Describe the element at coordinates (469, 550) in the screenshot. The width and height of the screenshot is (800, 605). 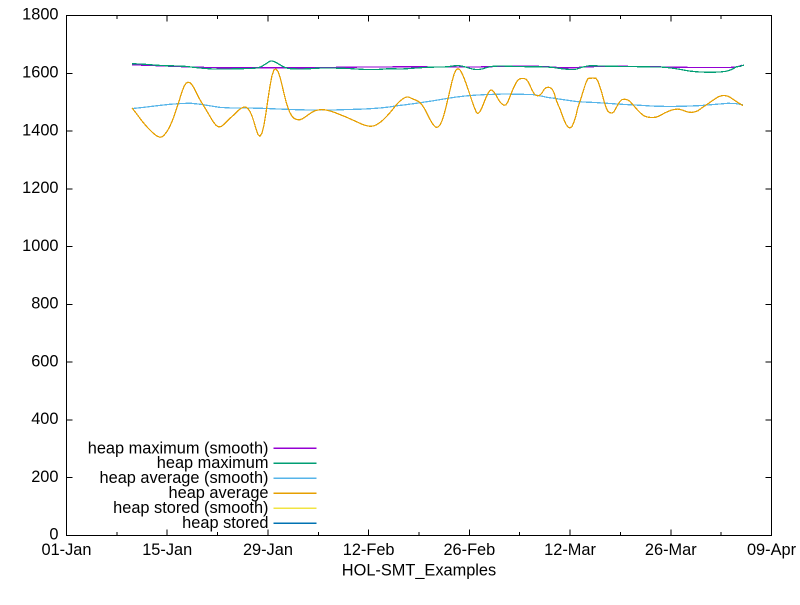
I see `svg-text: 26-Feb` at that location.